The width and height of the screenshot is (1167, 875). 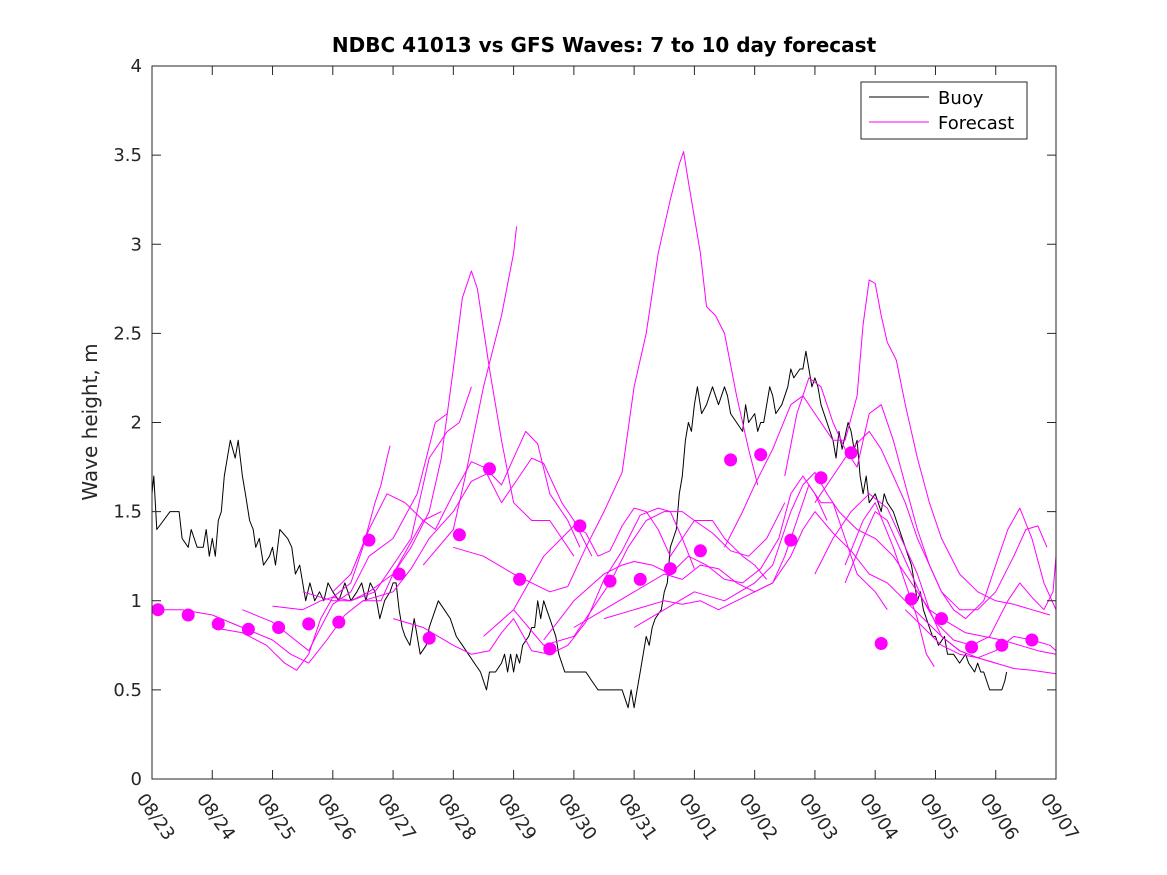 I want to click on x-tick-label: 08/24, so click(x=215, y=817).